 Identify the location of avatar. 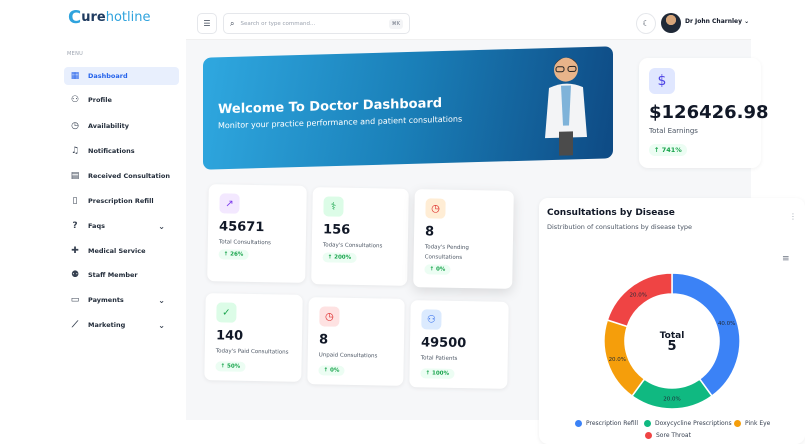
(671, 23).